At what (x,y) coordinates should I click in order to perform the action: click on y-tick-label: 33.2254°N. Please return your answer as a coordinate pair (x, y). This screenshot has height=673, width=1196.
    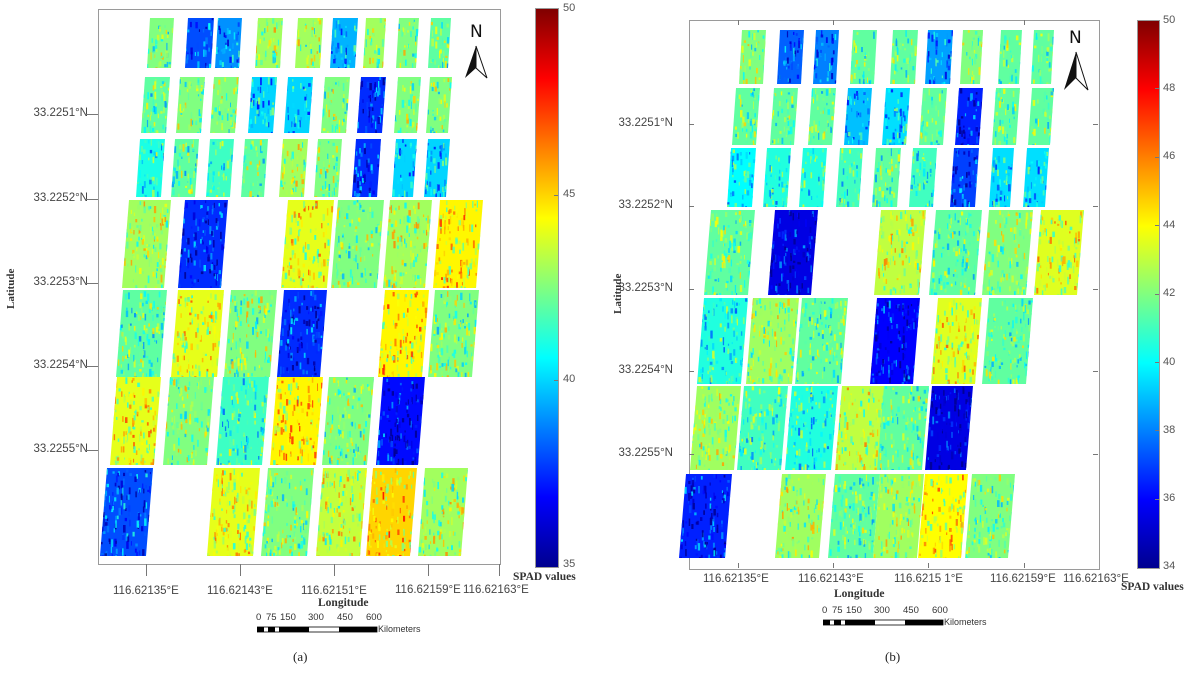
    Looking at the image, I should click on (60, 365).